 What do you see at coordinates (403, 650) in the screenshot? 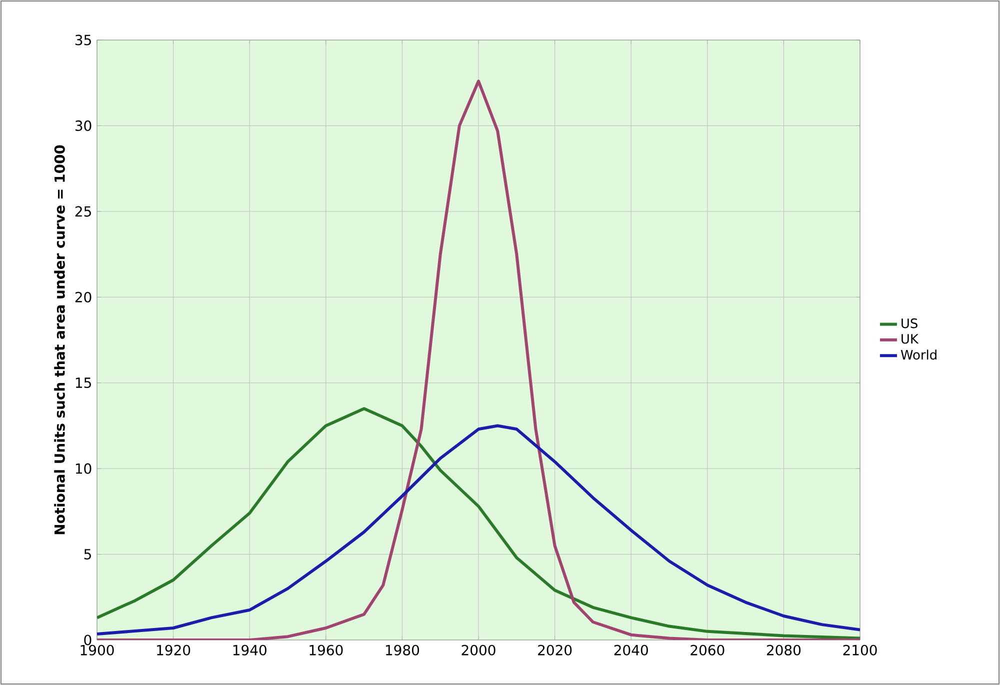
I see `x-tick-label: 1980` at bounding box center [403, 650].